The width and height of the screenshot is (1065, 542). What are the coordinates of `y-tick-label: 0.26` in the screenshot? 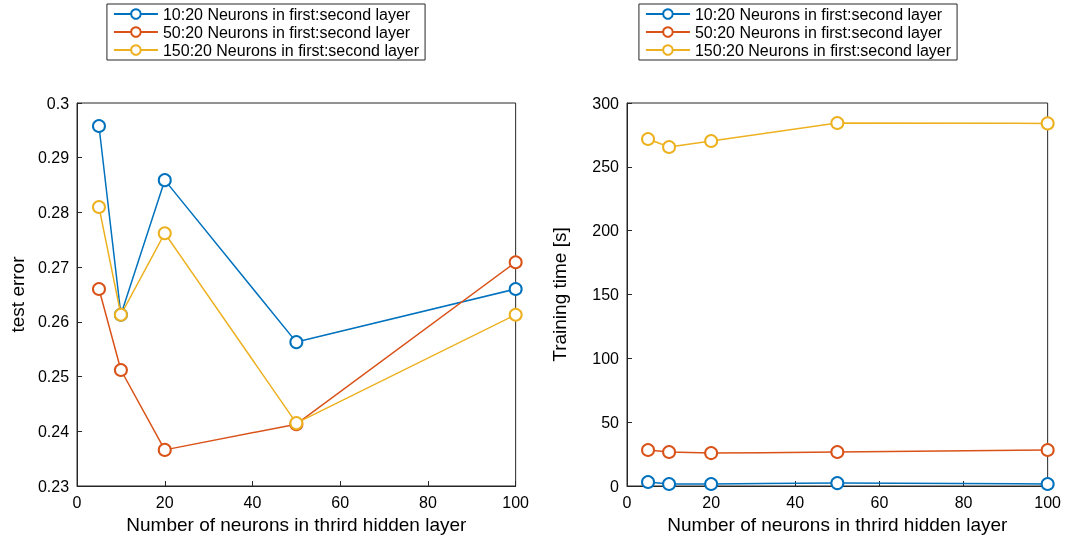 It's located at (53, 322).